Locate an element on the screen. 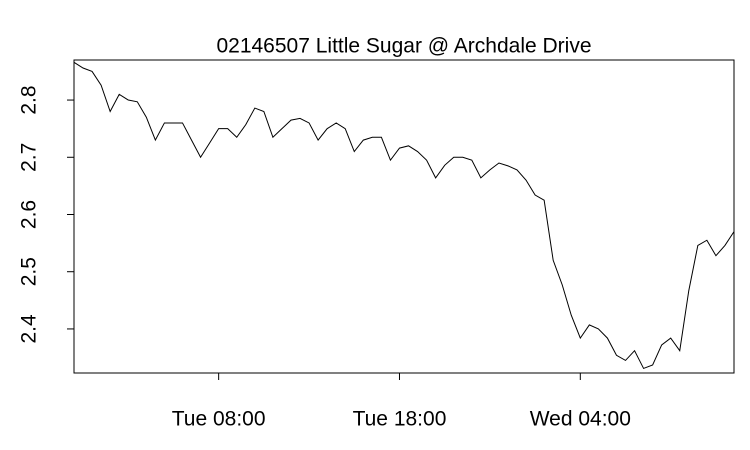 The width and height of the screenshot is (750, 450). x-tick-label: Wed 04:00 is located at coordinates (580, 419).